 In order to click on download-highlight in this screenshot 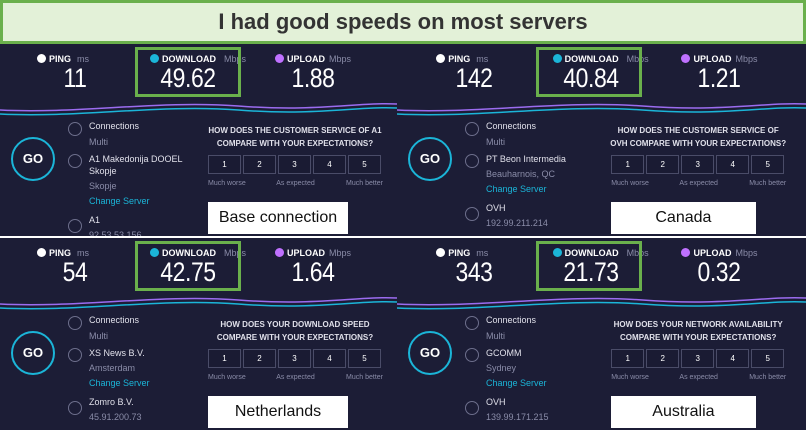, I will do `click(188, 72)`.